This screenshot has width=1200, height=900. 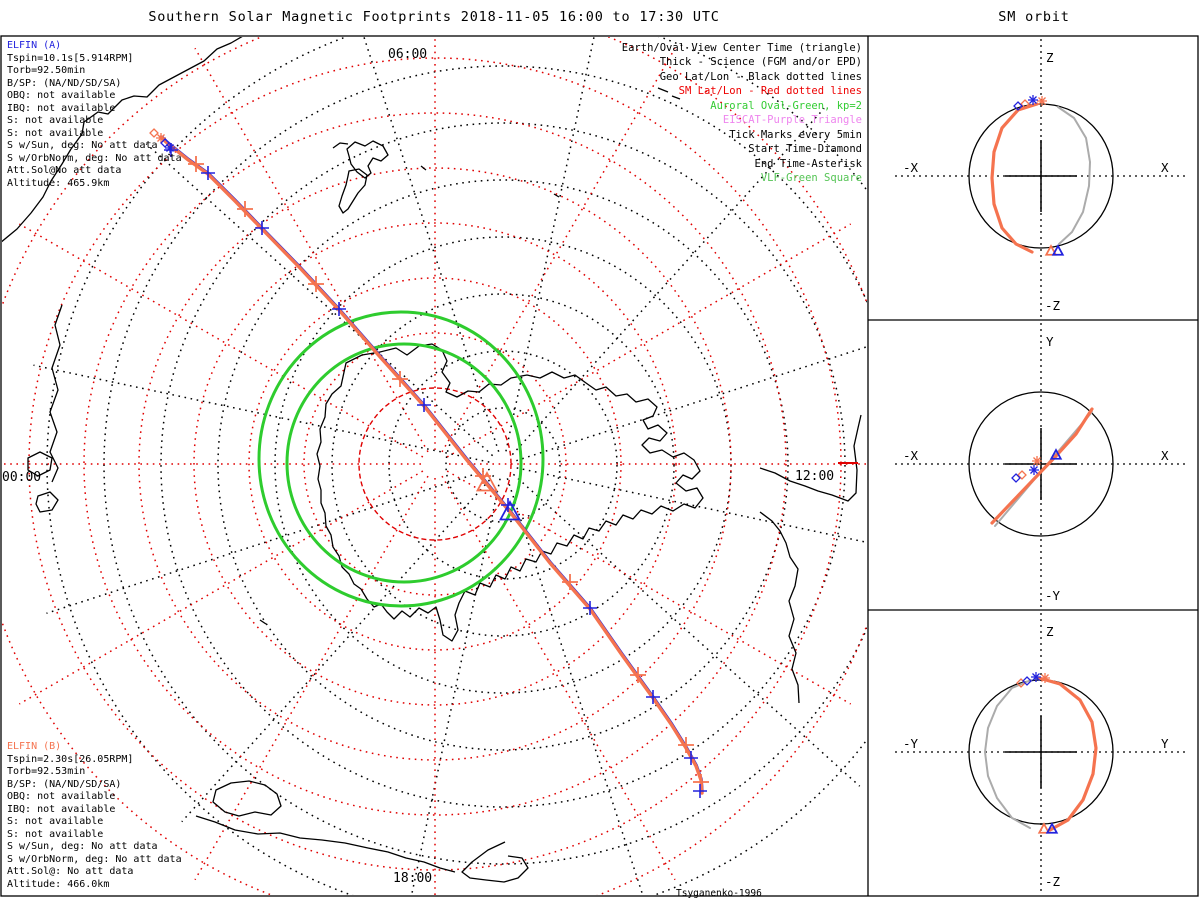 What do you see at coordinates (61, 95) in the screenshot?
I see `elfin-a-line-3: OBQ: not available` at bounding box center [61, 95].